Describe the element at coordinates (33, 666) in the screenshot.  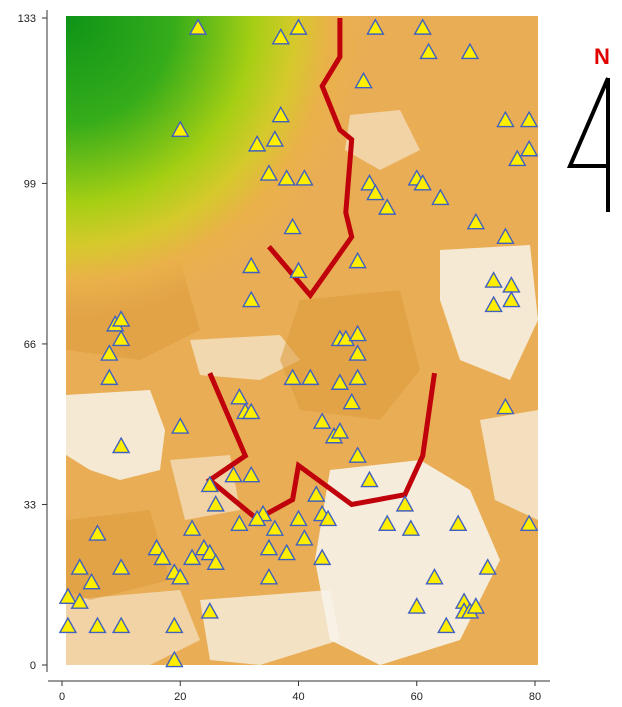
I see `y-tick-label: 0` at that location.